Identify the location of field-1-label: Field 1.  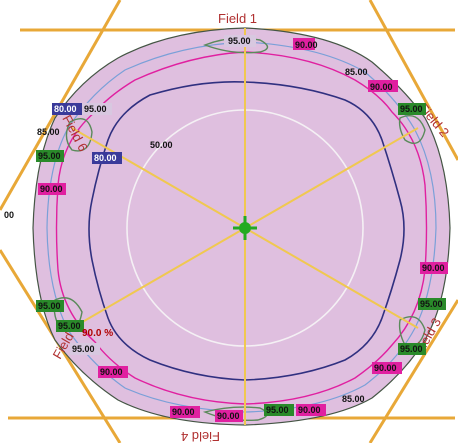
(237, 18).